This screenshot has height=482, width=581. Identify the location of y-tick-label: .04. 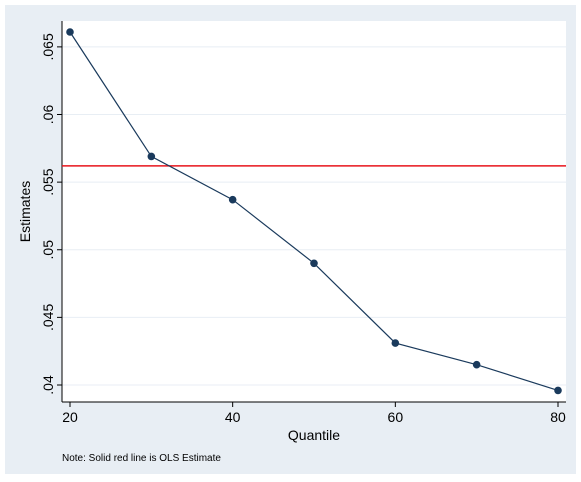
(48, 385).